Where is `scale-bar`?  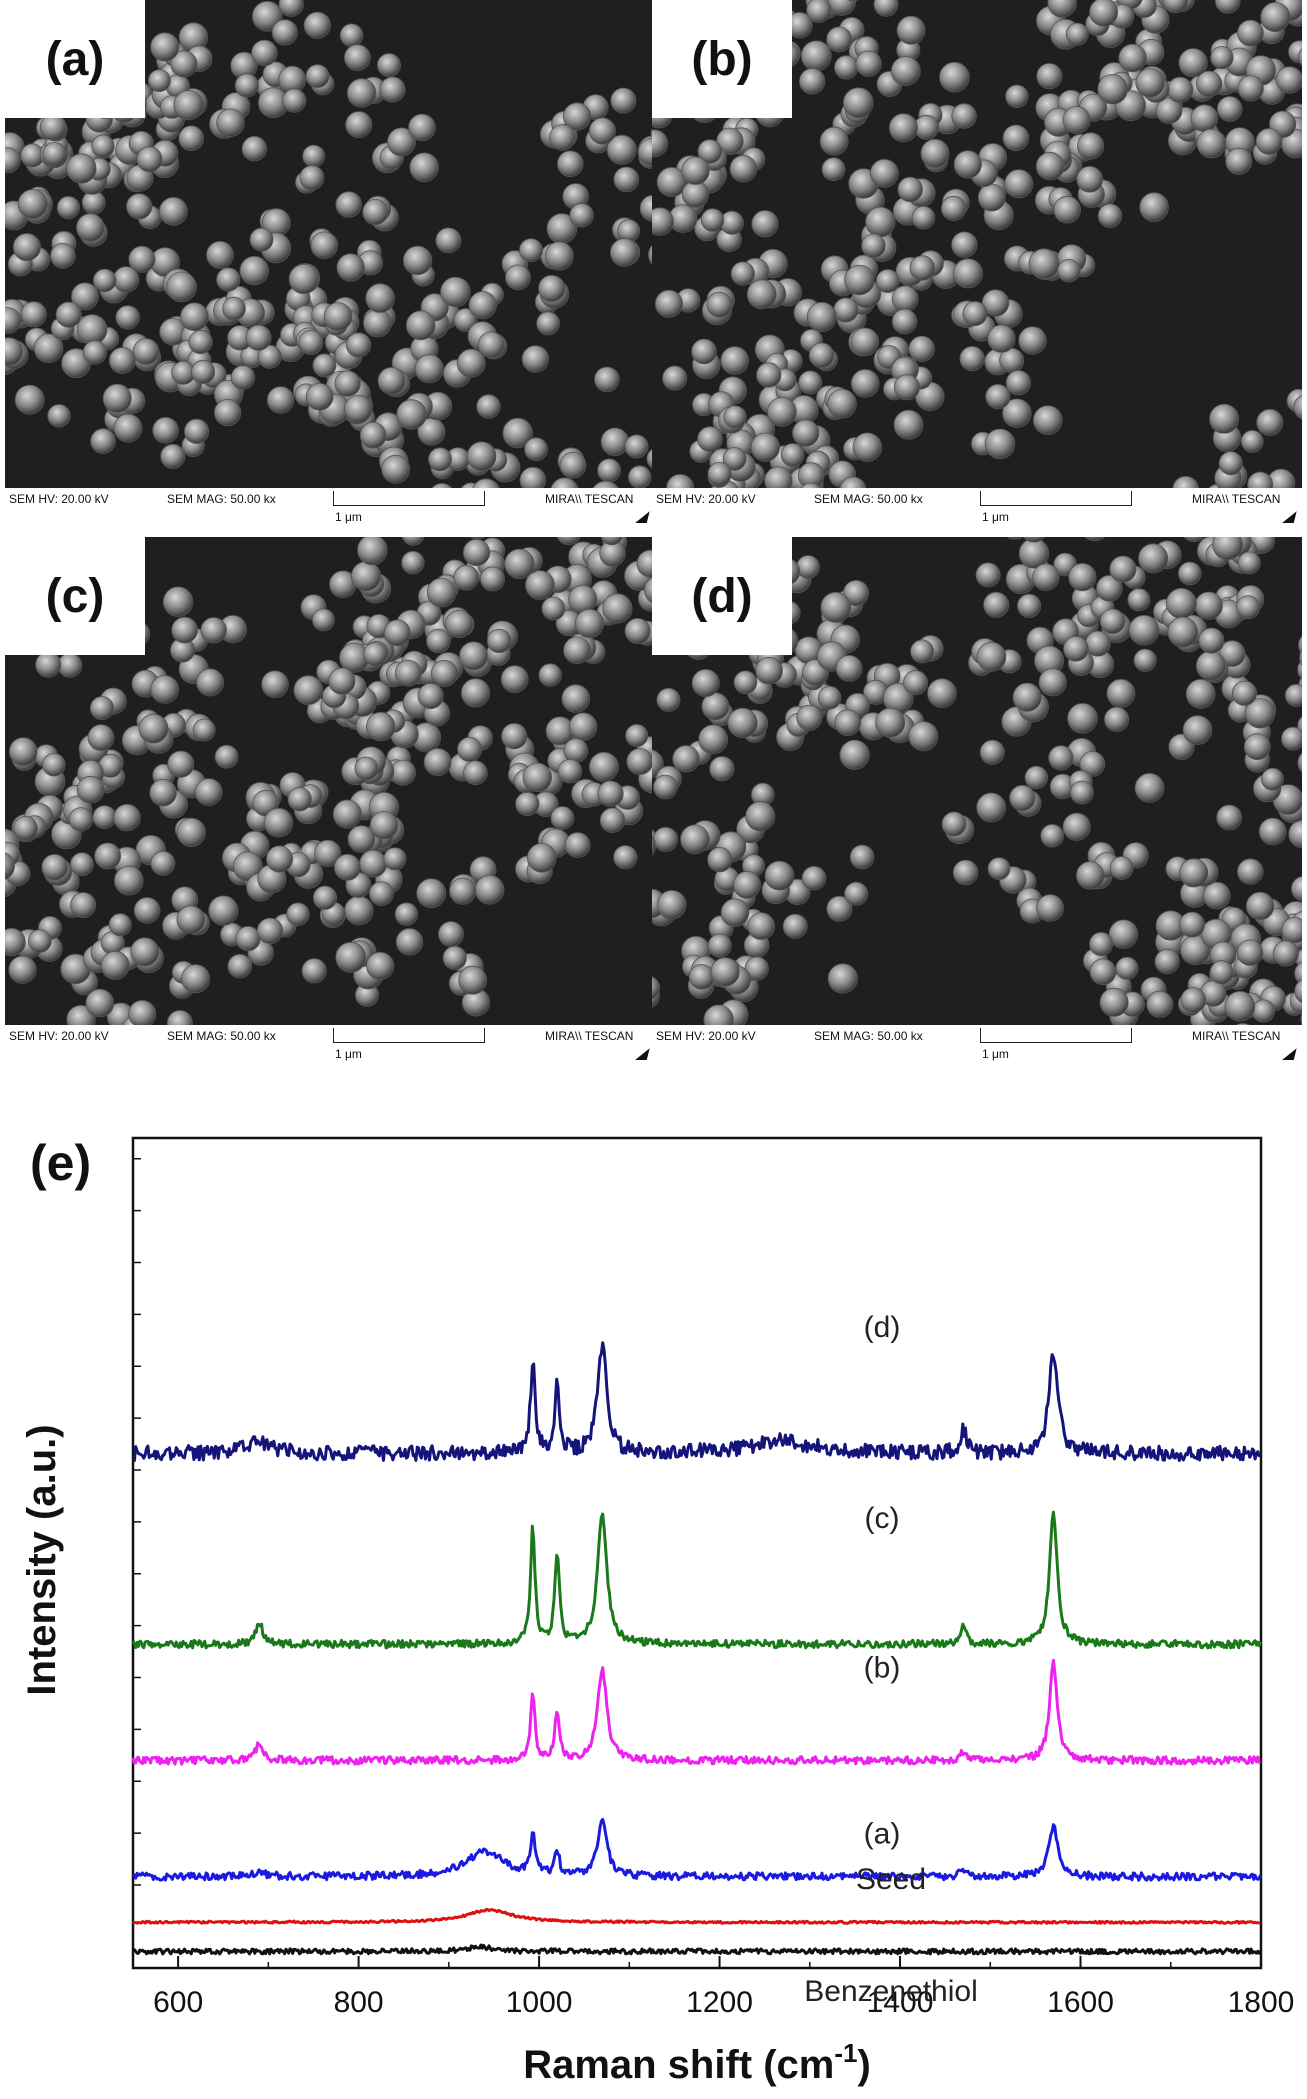
scale-bar is located at coordinates (409, 1035).